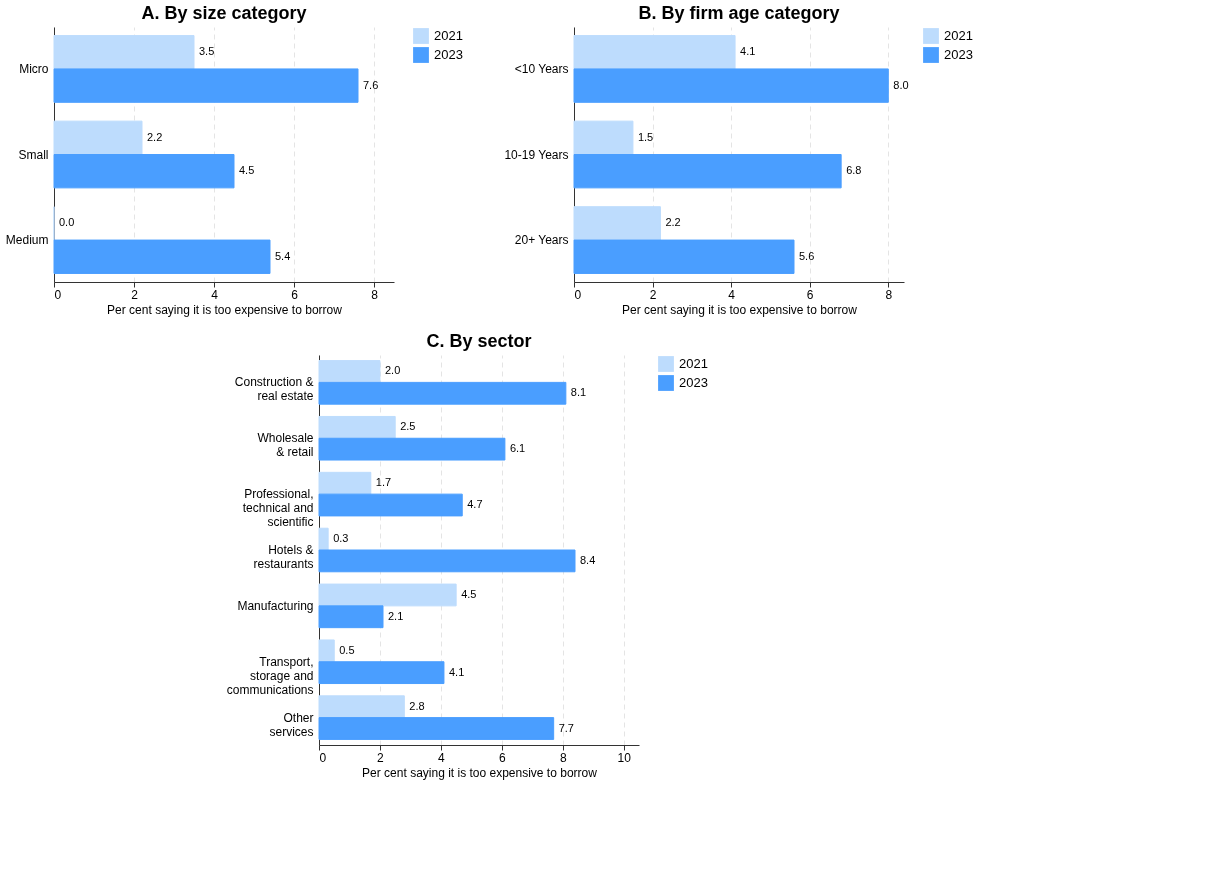 Image resolution: width=1208 pixels, height=884 pixels. What do you see at coordinates (224, 13) in the screenshot?
I see `chart-title: A. By size category` at bounding box center [224, 13].